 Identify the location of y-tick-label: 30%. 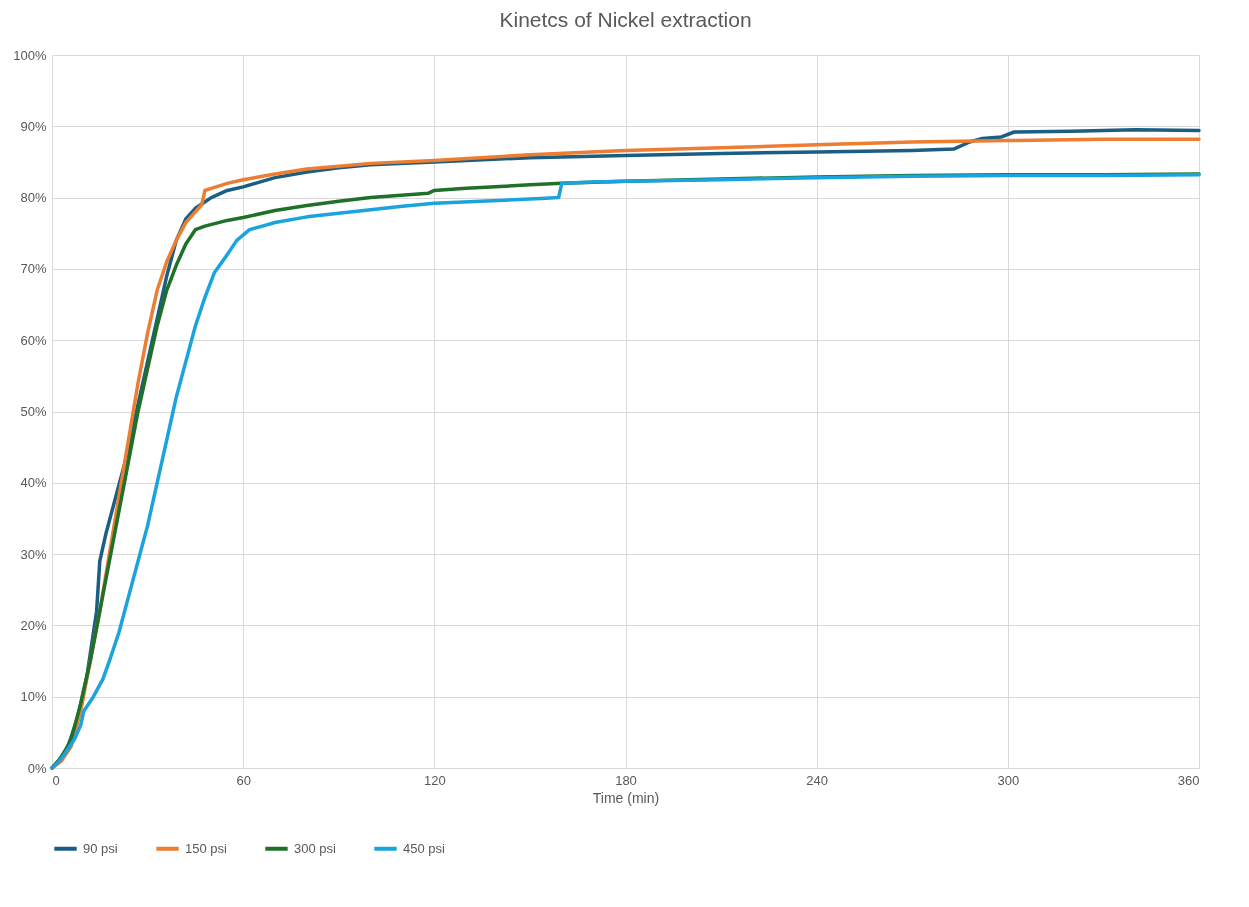
(33, 554).